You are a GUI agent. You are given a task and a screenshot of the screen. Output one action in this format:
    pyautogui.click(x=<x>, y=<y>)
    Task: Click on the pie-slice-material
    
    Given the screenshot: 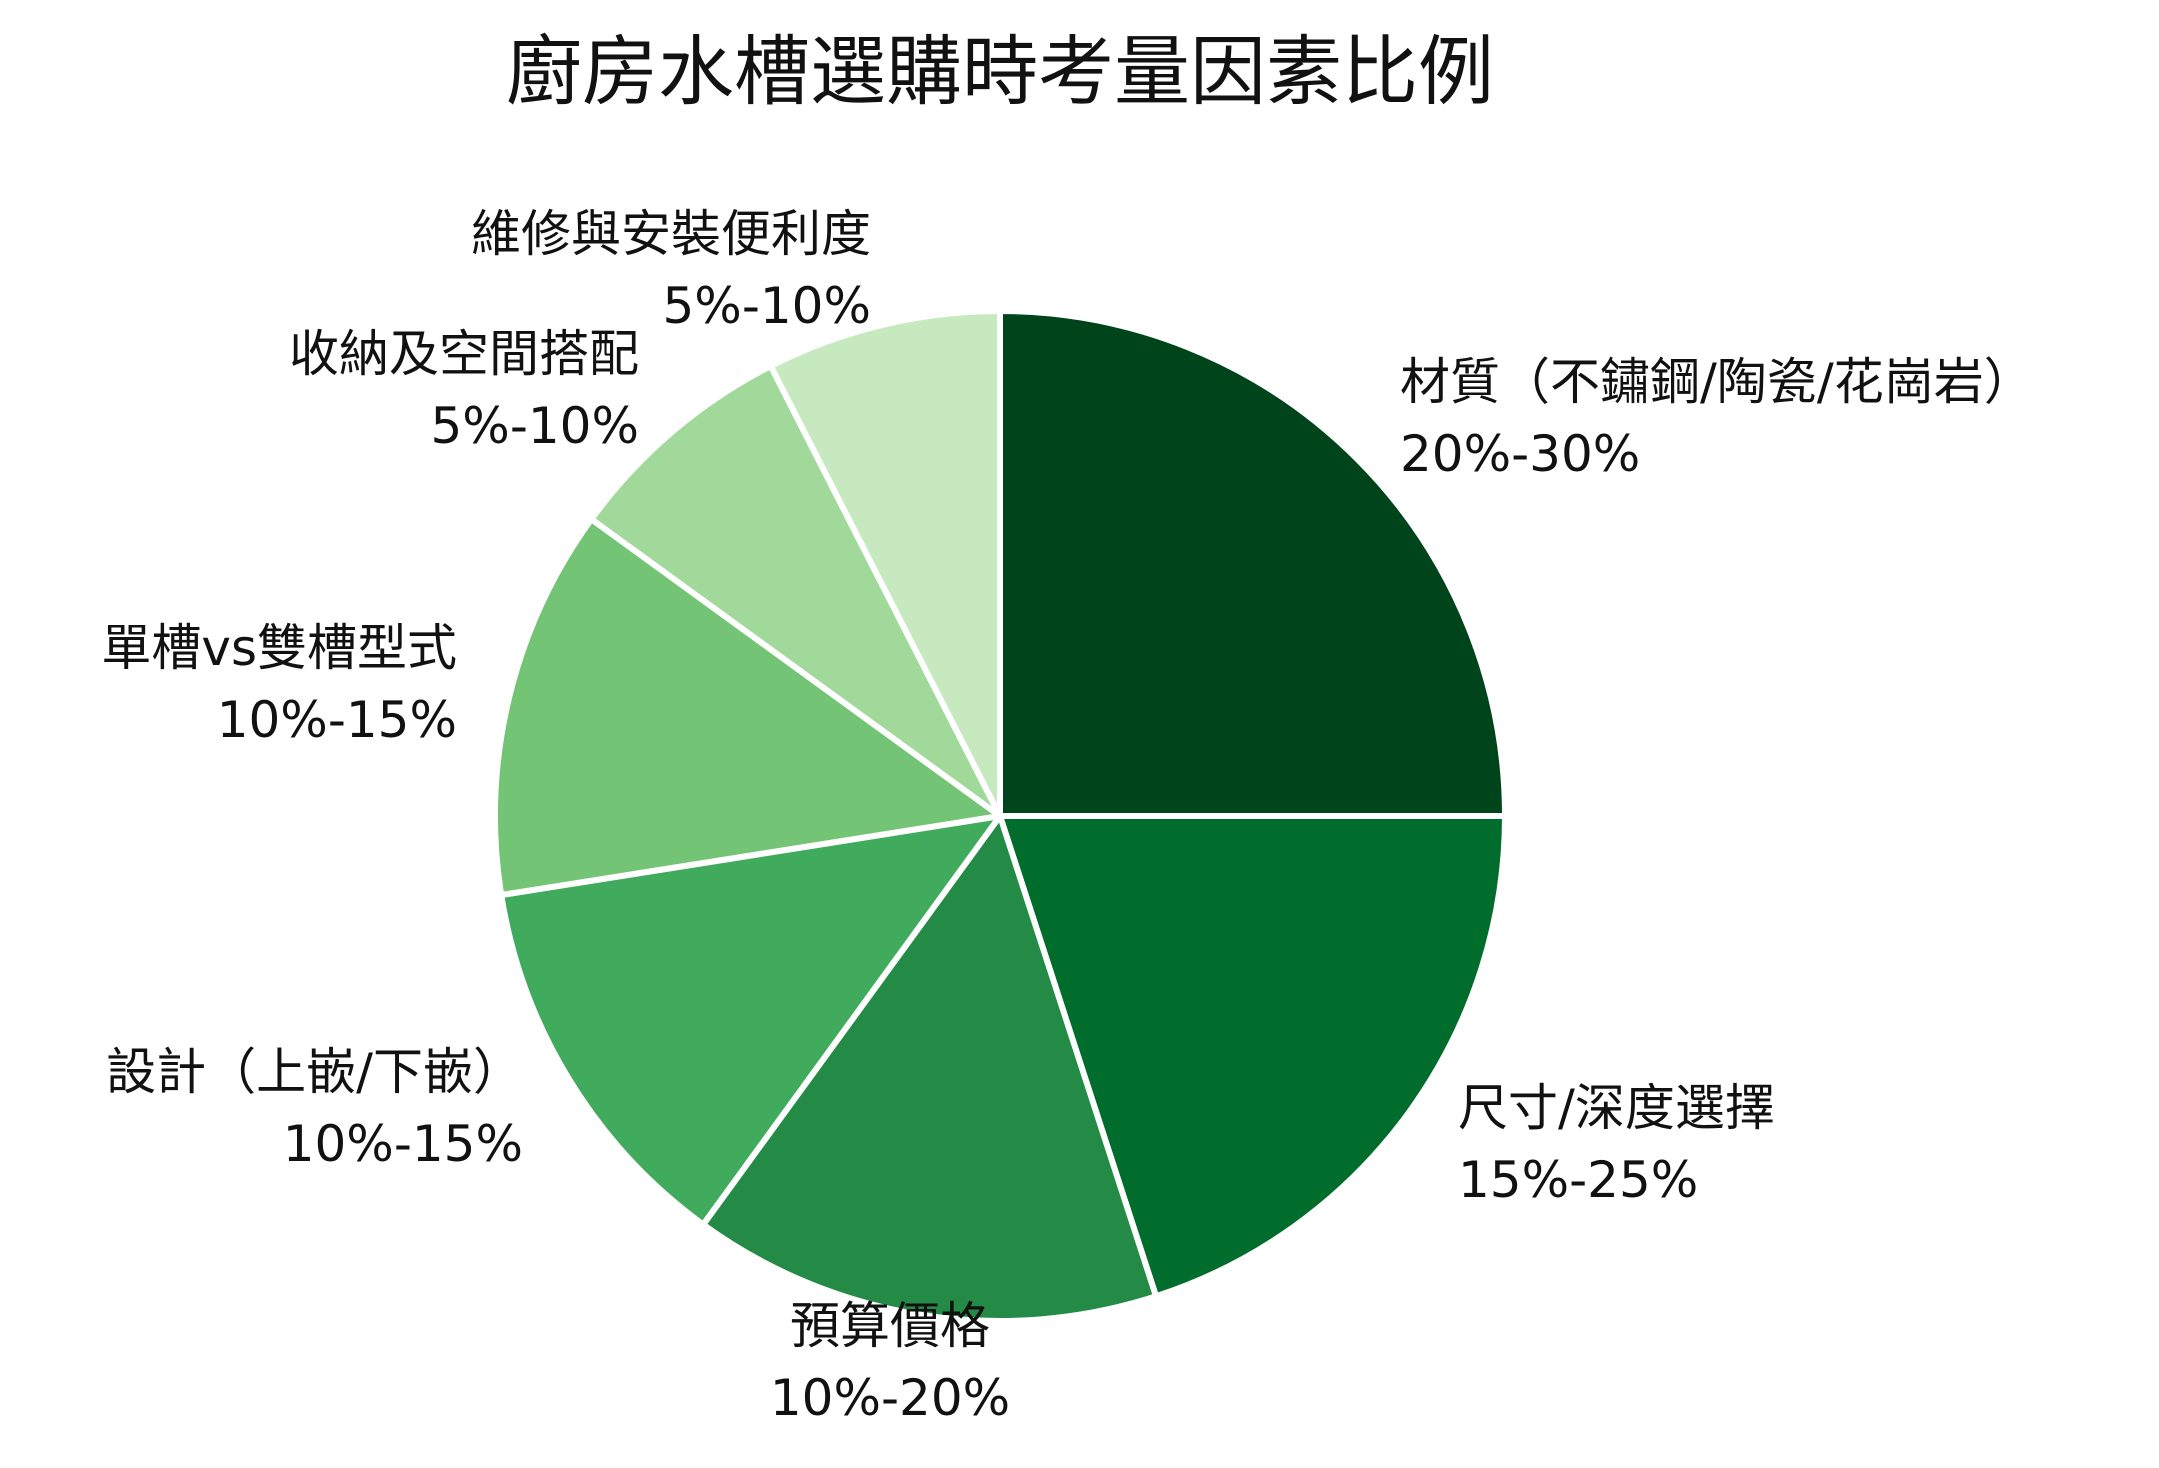 What is the action you would take?
    pyautogui.click(x=1252, y=563)
    